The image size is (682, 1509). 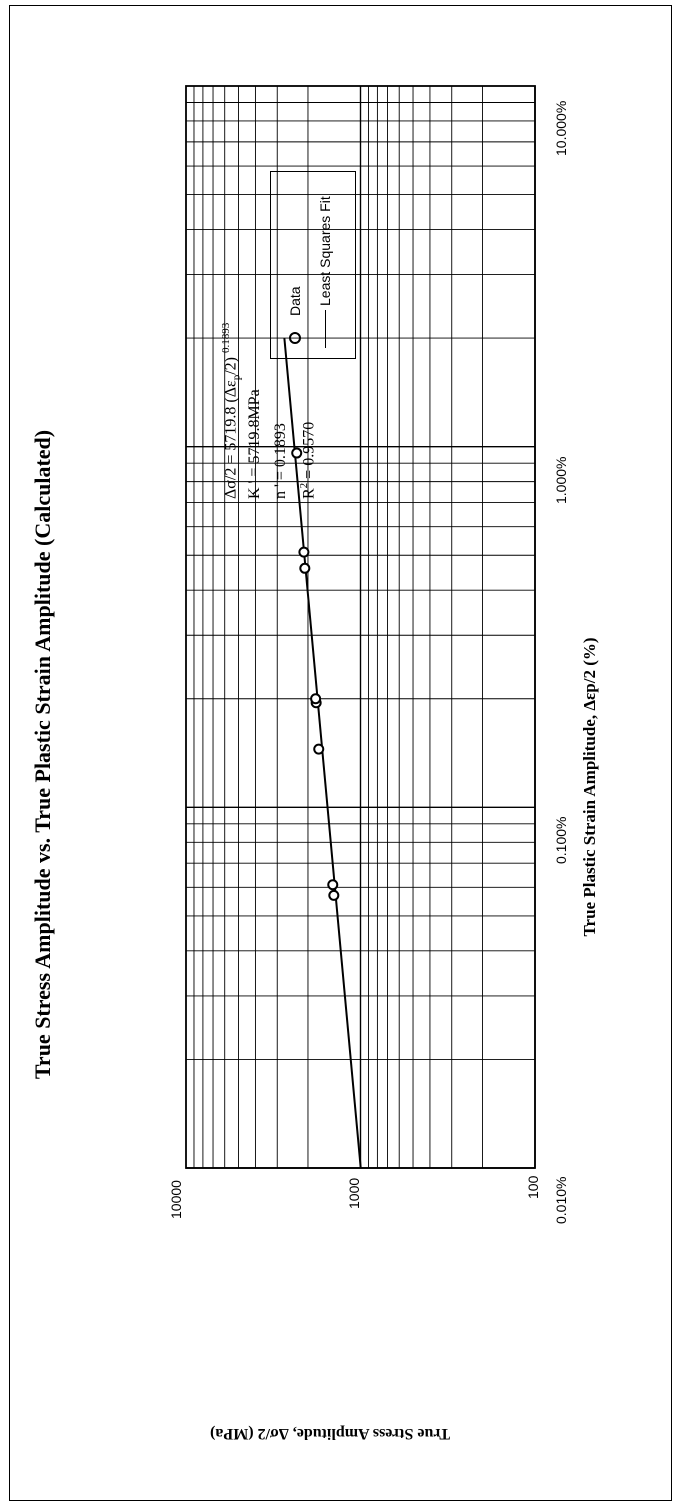 What do you see at coordinates (295, 338) in the screenshot?
I see `circle-marker-icon` at bounding box center [295, 338].